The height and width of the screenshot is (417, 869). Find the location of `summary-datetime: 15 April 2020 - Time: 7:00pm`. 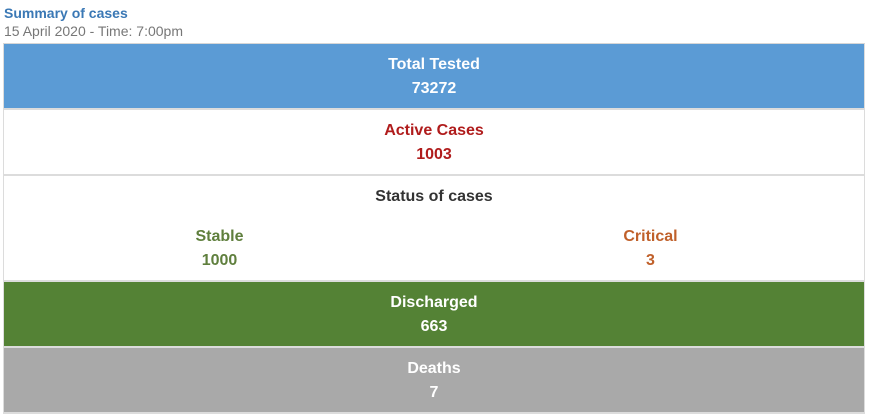

summary-datetime: 15 April 2020 - Time: 7:00pm is located at coordinates (93, 31).